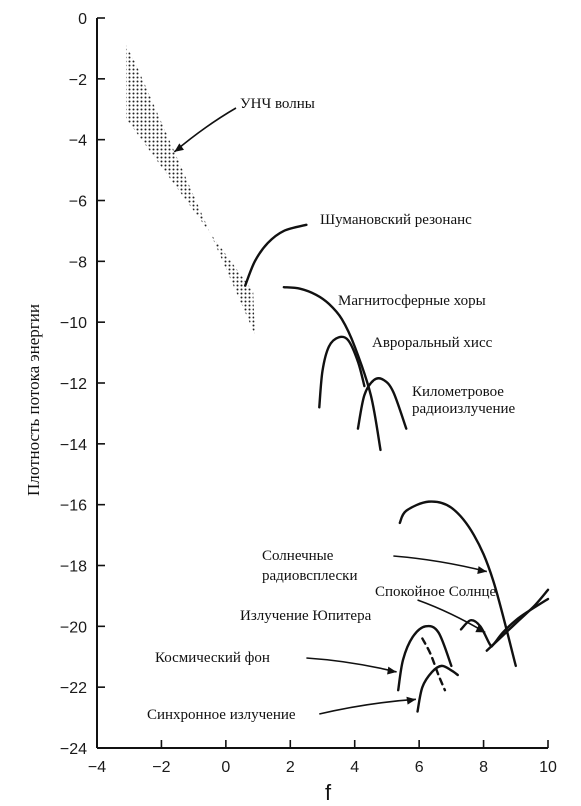 The image size is (581, 806). I want to click on x-tick-label: 0, so click(225, 767).